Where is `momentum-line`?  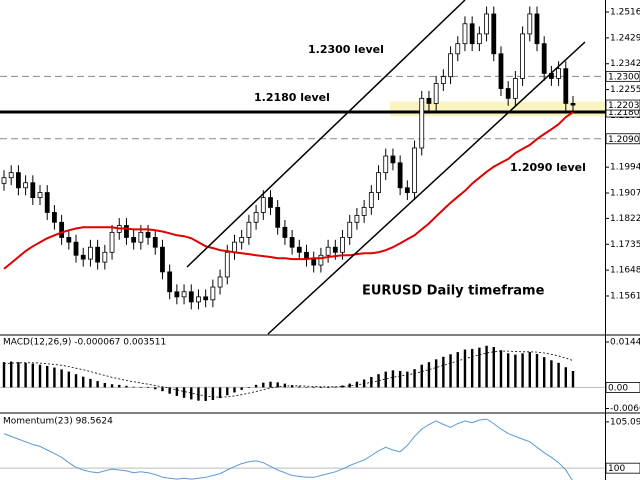 momentum-line is located at coordinates (288, 449).